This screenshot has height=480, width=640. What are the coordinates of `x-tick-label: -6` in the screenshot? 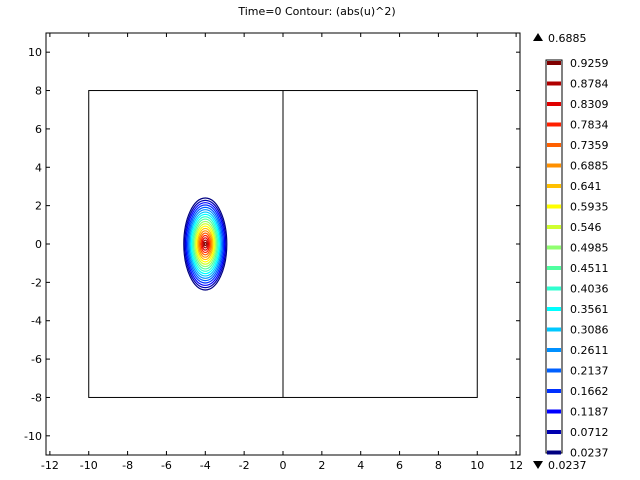 It's located at (166, 465).